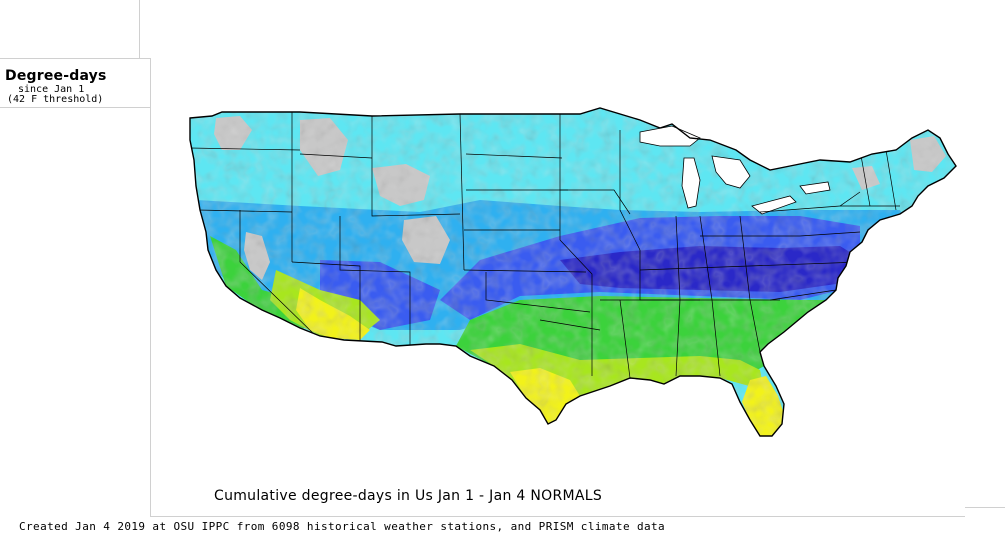 This screenshot has width=1005, height=540. What do you see at coordinates (691, 183) in the screenshot?
I see `lake-michigan` at bounding box center [691, 183].